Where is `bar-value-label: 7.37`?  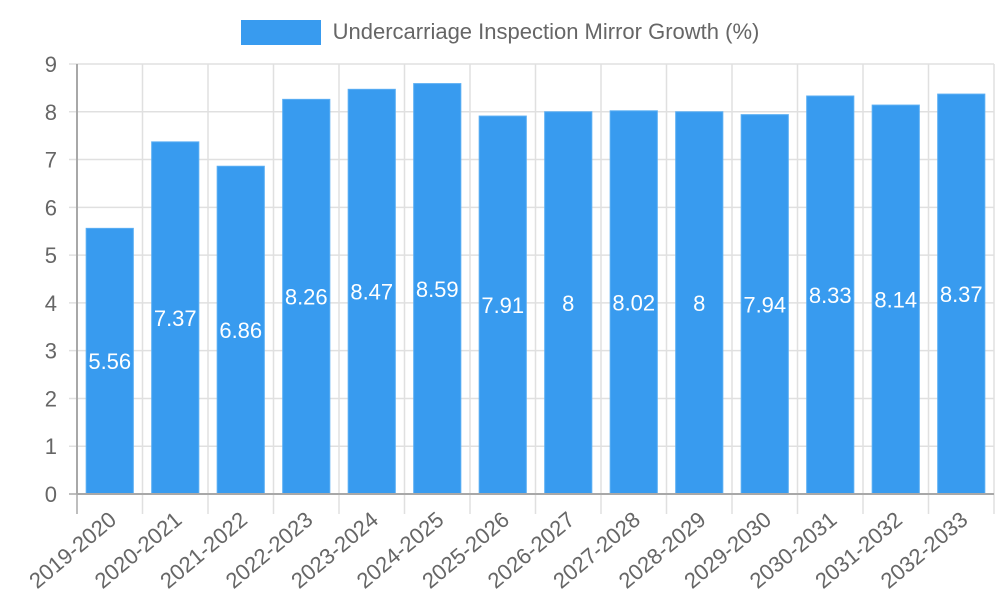
bar-value-label: 7.37 is located at coordinates (175, 318).